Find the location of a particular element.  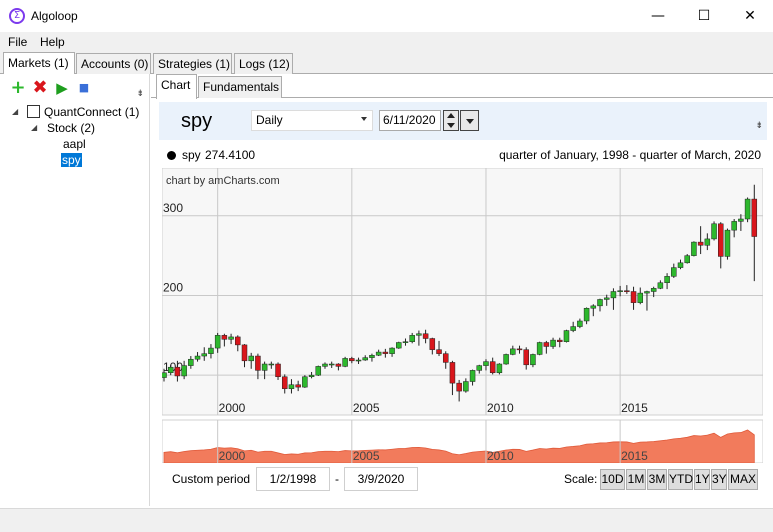

spin-up-icon is located at coordinates (451, 115).